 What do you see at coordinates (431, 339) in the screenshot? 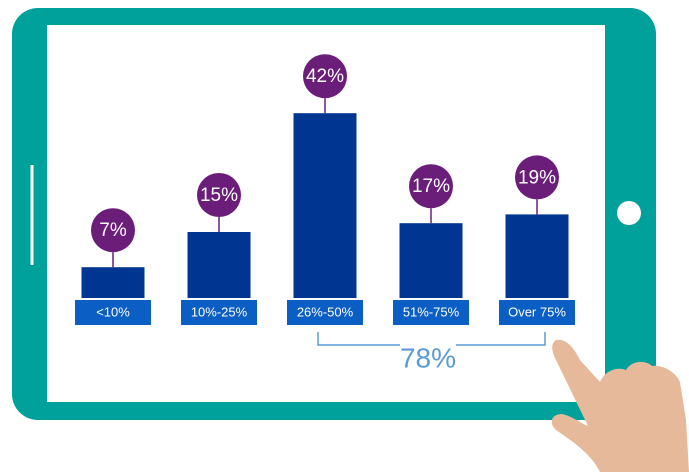
I see `bracket` at bounding box center [431, 339].